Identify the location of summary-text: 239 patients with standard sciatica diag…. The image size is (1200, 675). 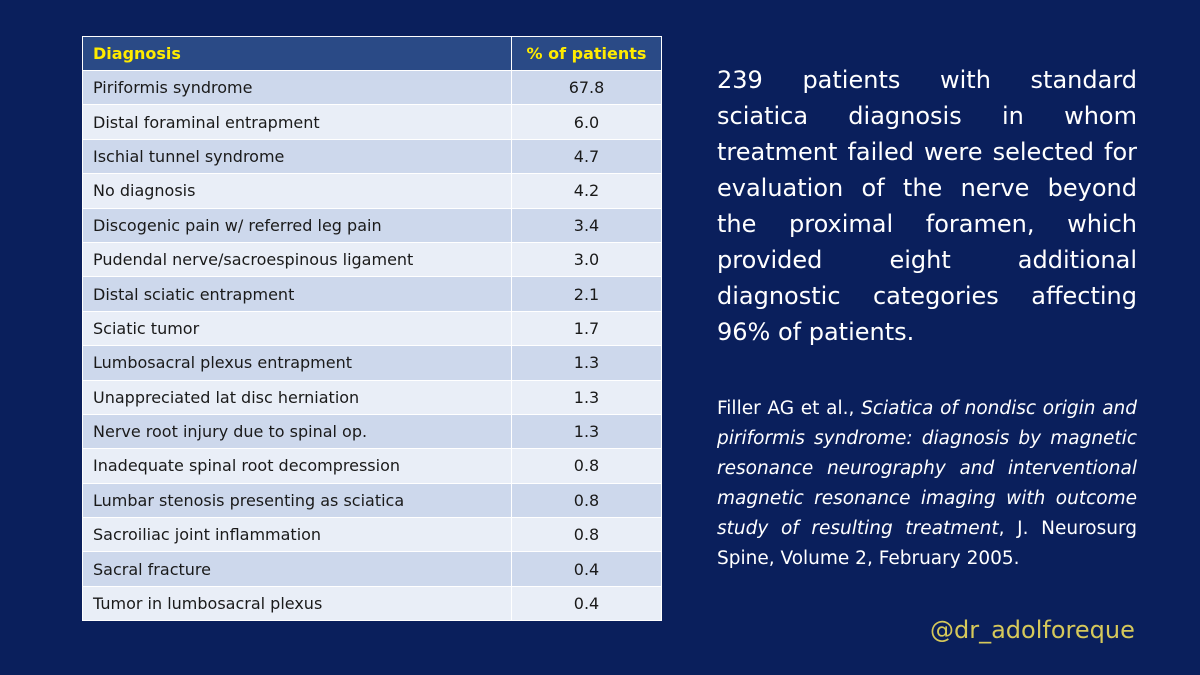
(927, 206).